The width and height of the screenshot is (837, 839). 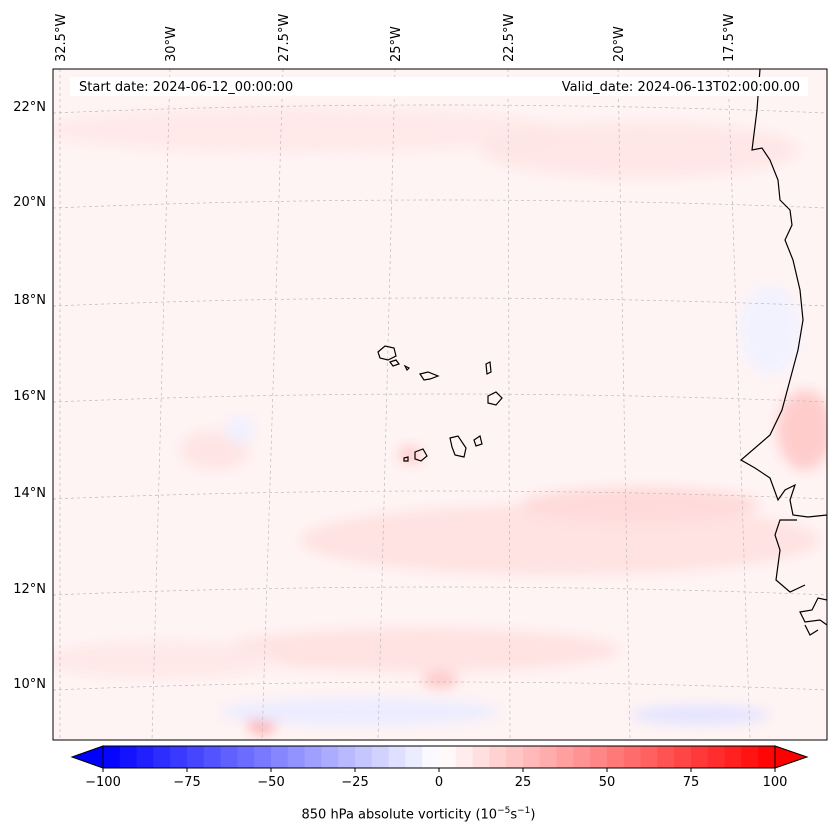 What do you see at coordinates (440, 680) in the screenshot?
I see `vorticity-patch-hotspot2` at bounding box center [440, 680].